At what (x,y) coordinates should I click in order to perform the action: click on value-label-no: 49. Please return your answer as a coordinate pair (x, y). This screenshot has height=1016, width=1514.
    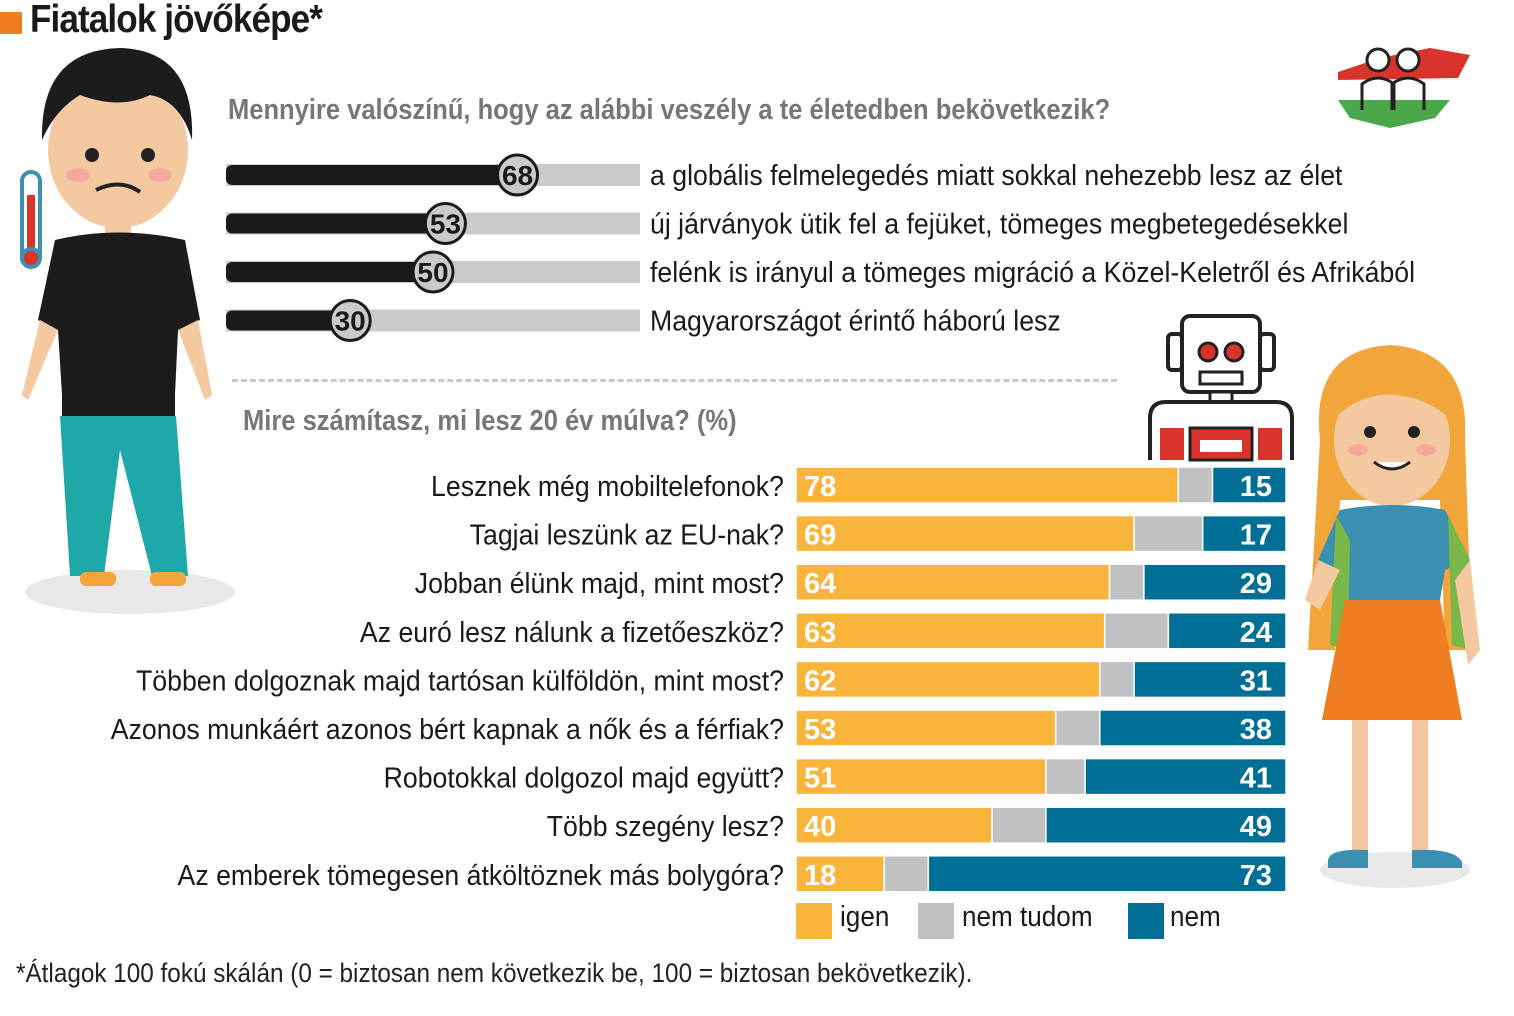
    Looking at the image, I should click on (1256, 827).